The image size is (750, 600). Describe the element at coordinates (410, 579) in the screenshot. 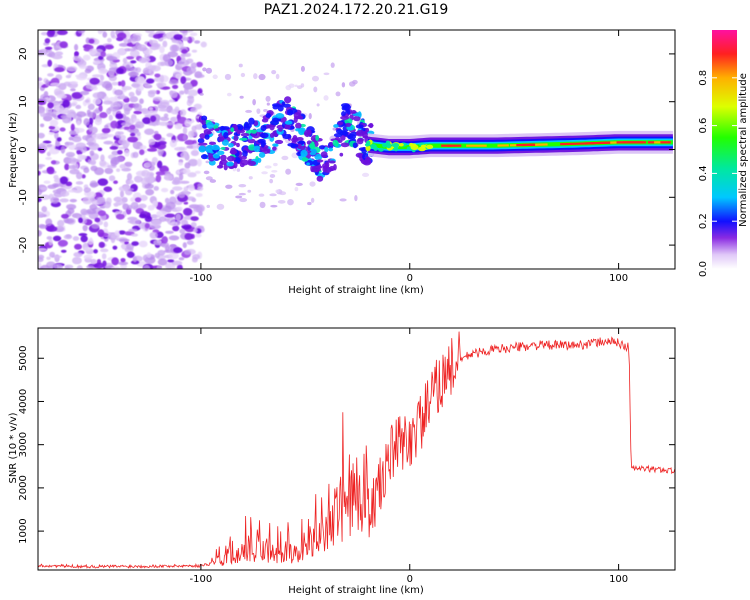

I see `snr-x-tick-label: 0` at that location.